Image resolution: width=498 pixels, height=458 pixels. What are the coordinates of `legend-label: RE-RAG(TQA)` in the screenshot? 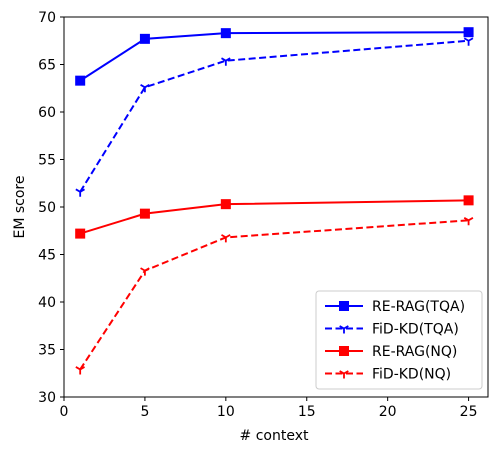 It's located at (418, 307).